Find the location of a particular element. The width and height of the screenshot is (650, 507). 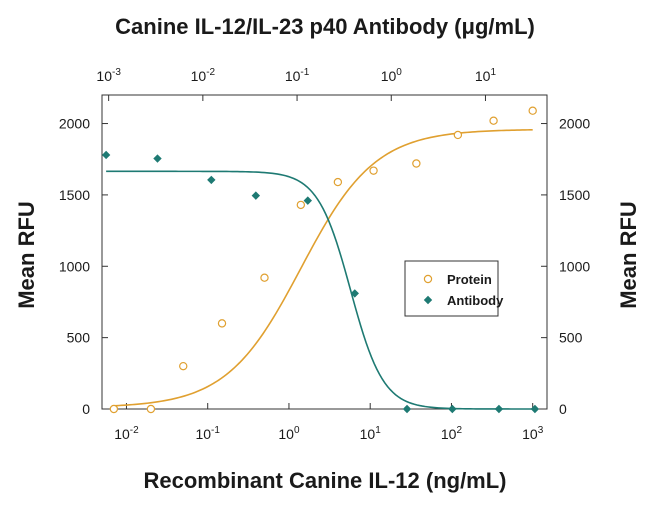

right-y-tick-label: 2000 is located at coordinates (574, 124).